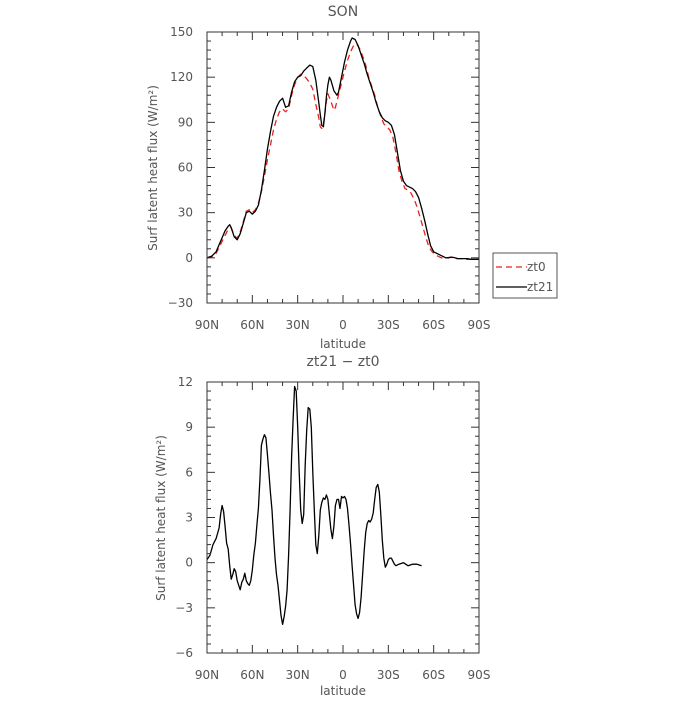 This screenshot has height=704, width=700. Describe the element at coordinates (185, 213) in the screenshot. I see `y-tick-label: 30` at that location.